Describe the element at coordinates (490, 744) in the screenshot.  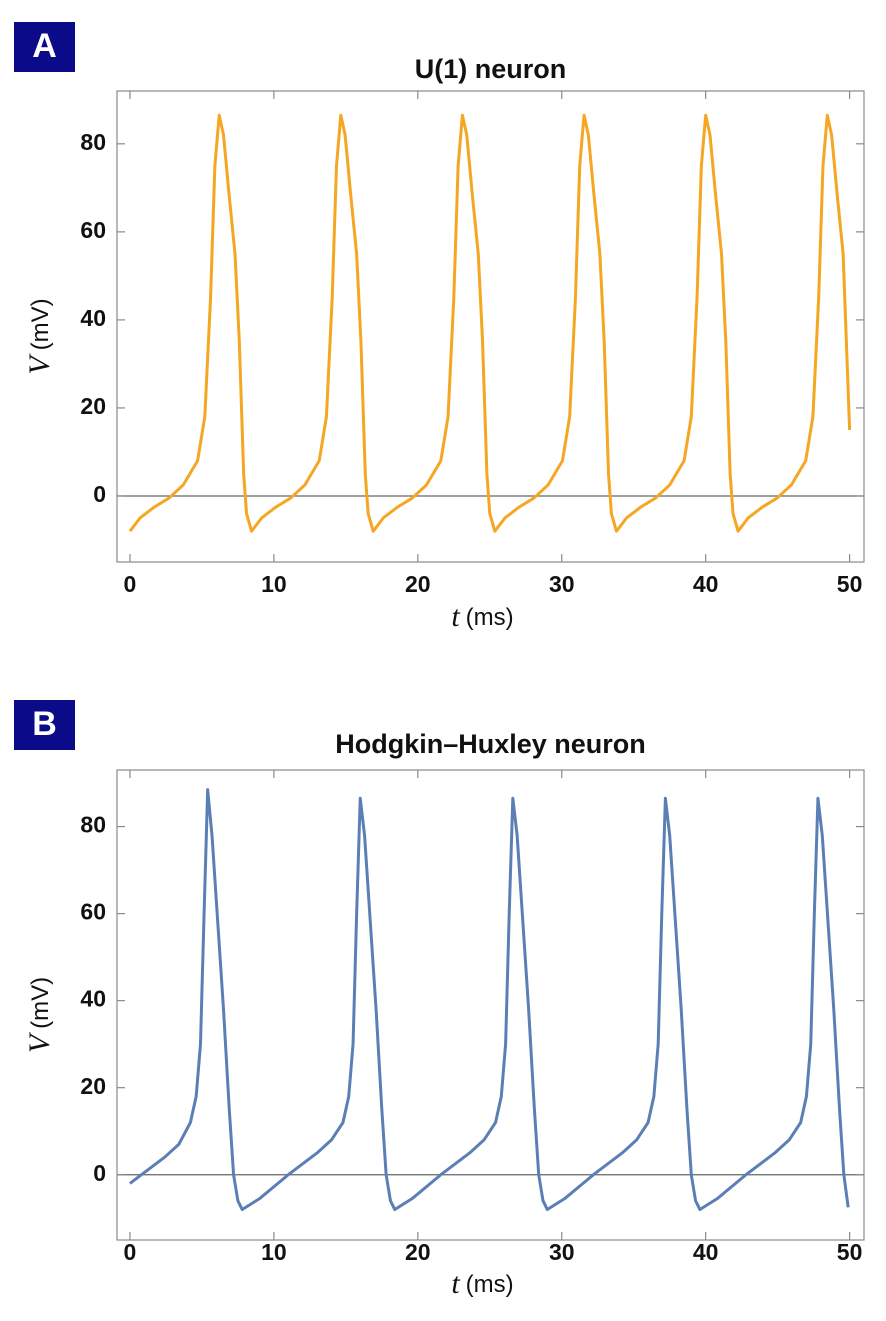
I see `chart-title: Hodgkin–Huxley neuron` at that location.